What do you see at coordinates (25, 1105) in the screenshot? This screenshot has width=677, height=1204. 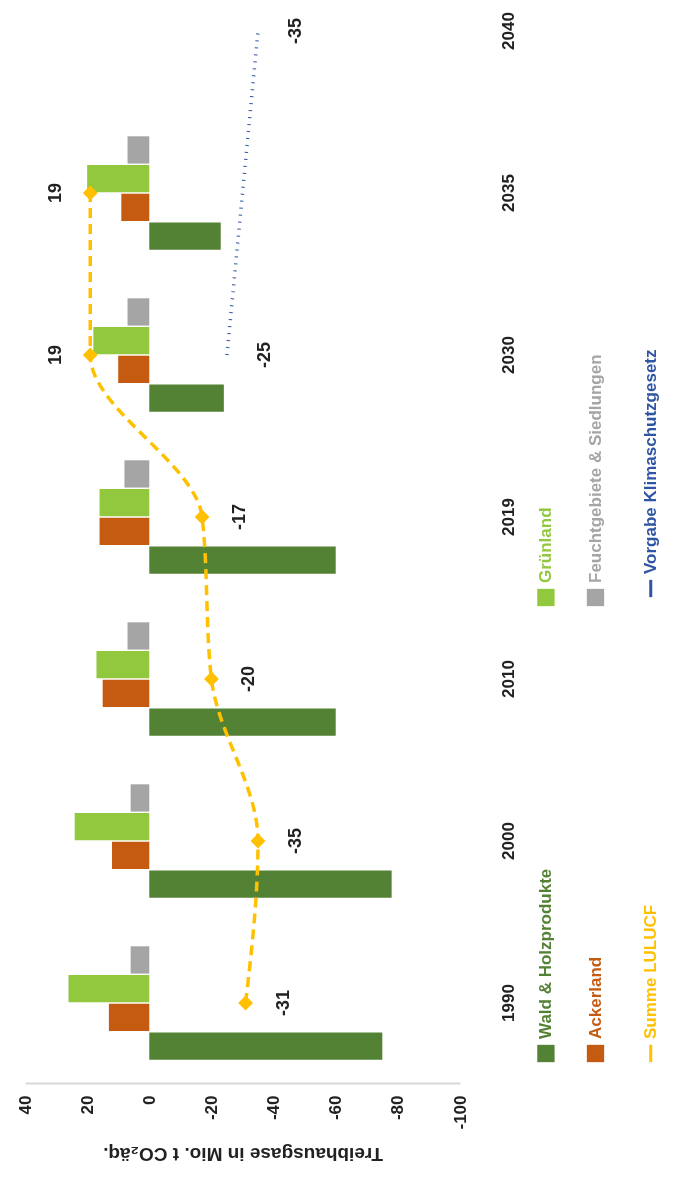 I see `x-tick-label: 40` at bounding box center [25, 1105].